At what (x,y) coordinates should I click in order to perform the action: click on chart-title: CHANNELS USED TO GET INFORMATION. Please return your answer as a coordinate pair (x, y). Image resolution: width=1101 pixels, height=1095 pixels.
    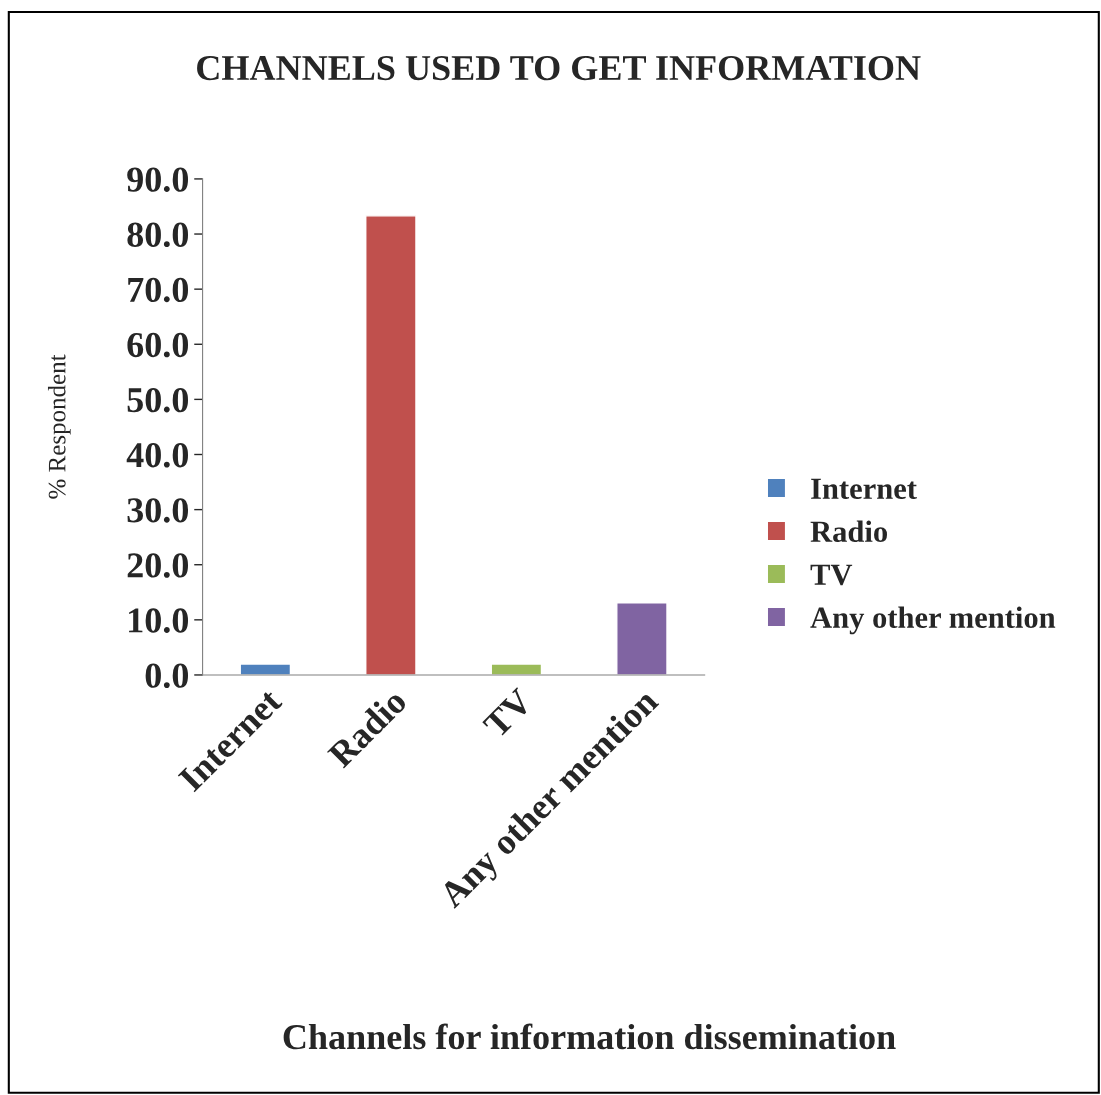
    Looking at the image, I should click on (559, 68).